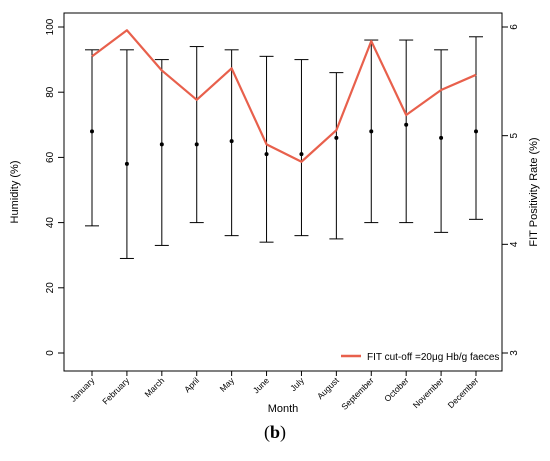 The image size is (550, 461). Describe the element at coordinates (261, 385) in the screenshot. I see `x-tick-label: June` at that location.